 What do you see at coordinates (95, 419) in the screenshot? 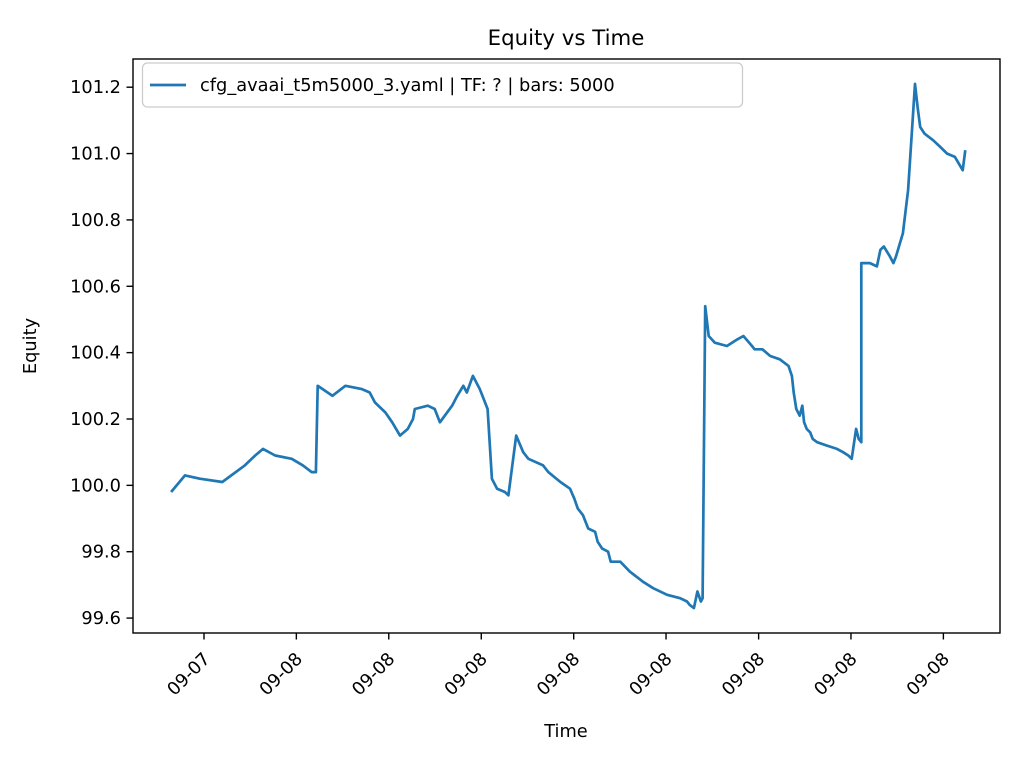
I see `y-tick-label: 100.2` at bounding box center [95, 419].